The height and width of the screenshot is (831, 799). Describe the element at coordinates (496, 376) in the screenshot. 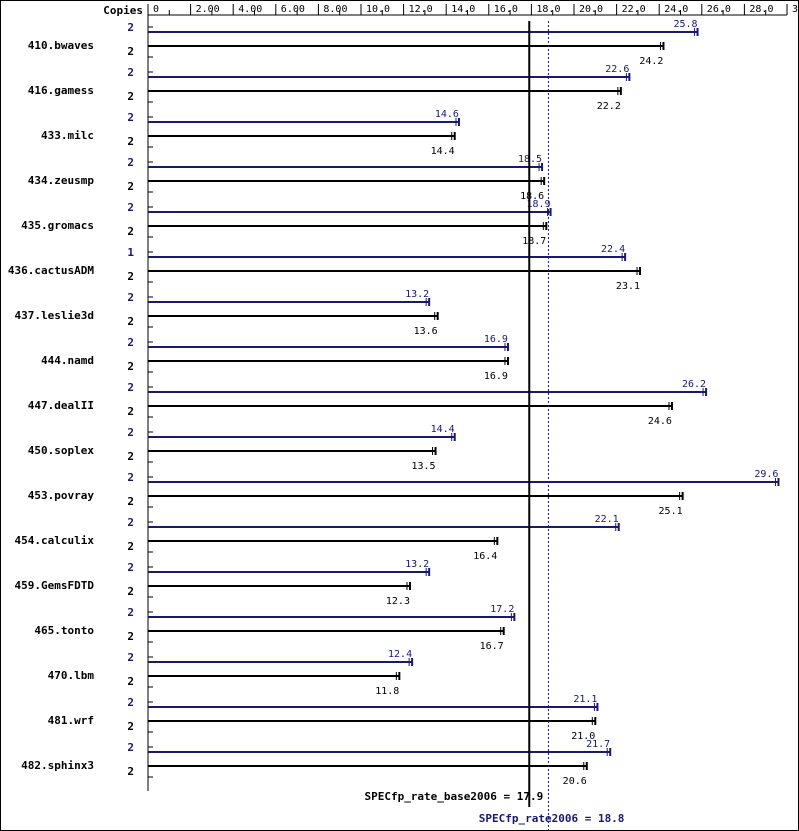

I see `value-label-base: 16.9` at that location.